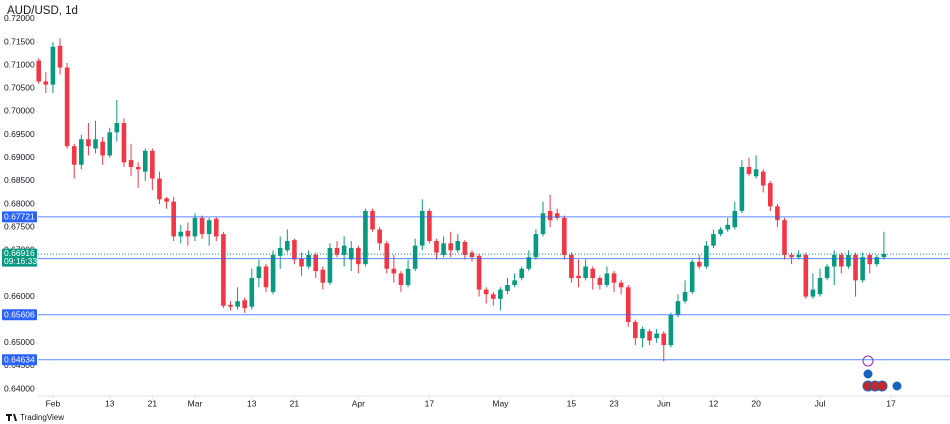 The image size is (950, 424). What do you see at coordinates (252, 403) in the screenshot?
I see `x-tick-label: 13` at bounding box center [252, 403].